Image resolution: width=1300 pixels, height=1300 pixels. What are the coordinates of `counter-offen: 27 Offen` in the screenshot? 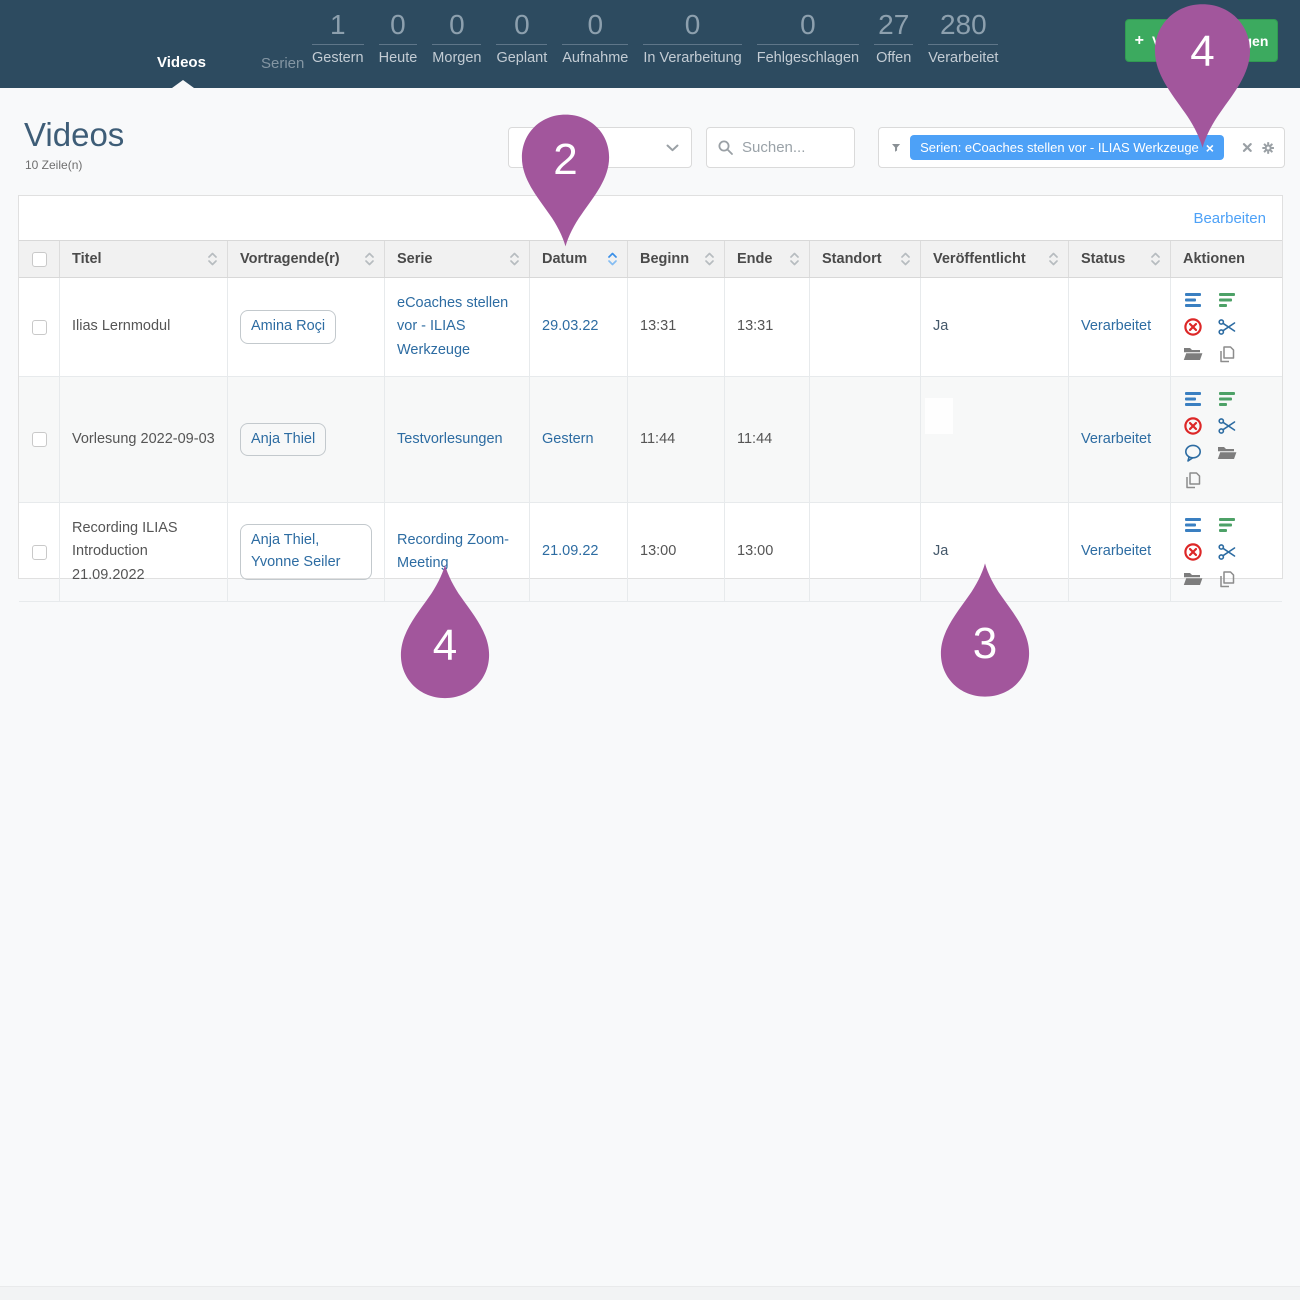 It's located at (894, 37).